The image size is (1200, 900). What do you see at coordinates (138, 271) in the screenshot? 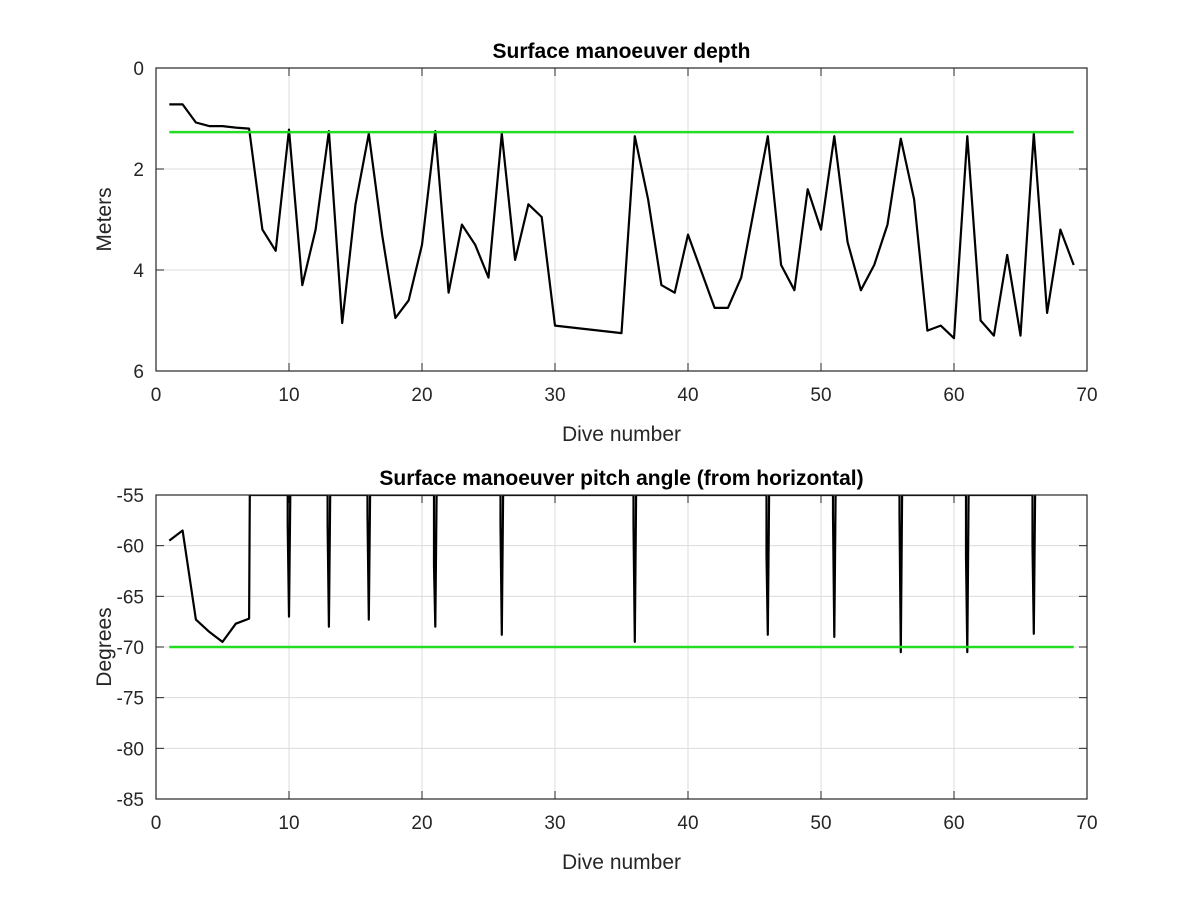
I see `depth-ytick-label: 4` at bounding box center [138, 271].